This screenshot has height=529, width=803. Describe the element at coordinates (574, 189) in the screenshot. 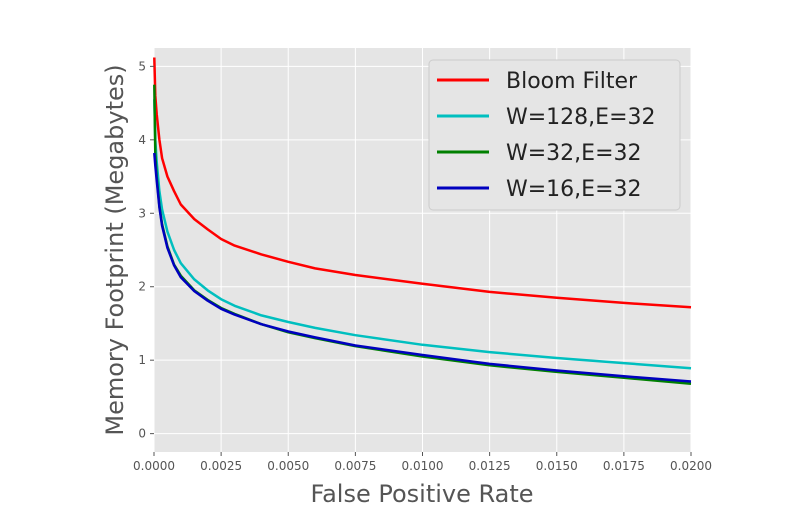

I see `legend-label-4: W=16,E=32` at that location.